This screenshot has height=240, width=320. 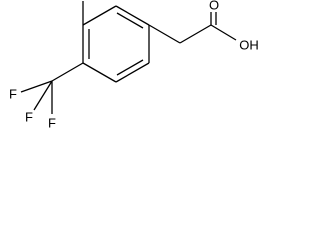 I want to click on atom-label: O, so click(x=214, y=6).